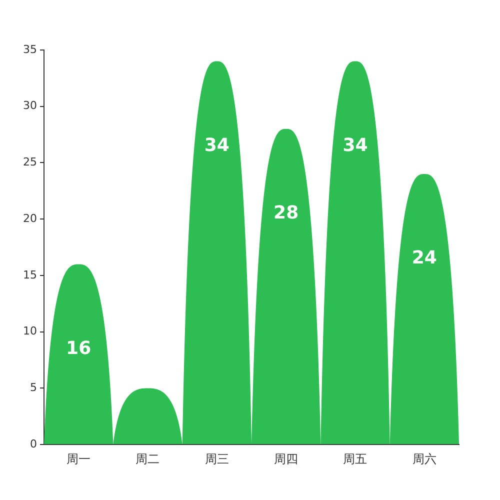 The height and width of the screenshot is (500, 500). What do you see at coordinates (286, 213) in the screenshot?
I see `data-label: 28` at bounding box center [286, 213].